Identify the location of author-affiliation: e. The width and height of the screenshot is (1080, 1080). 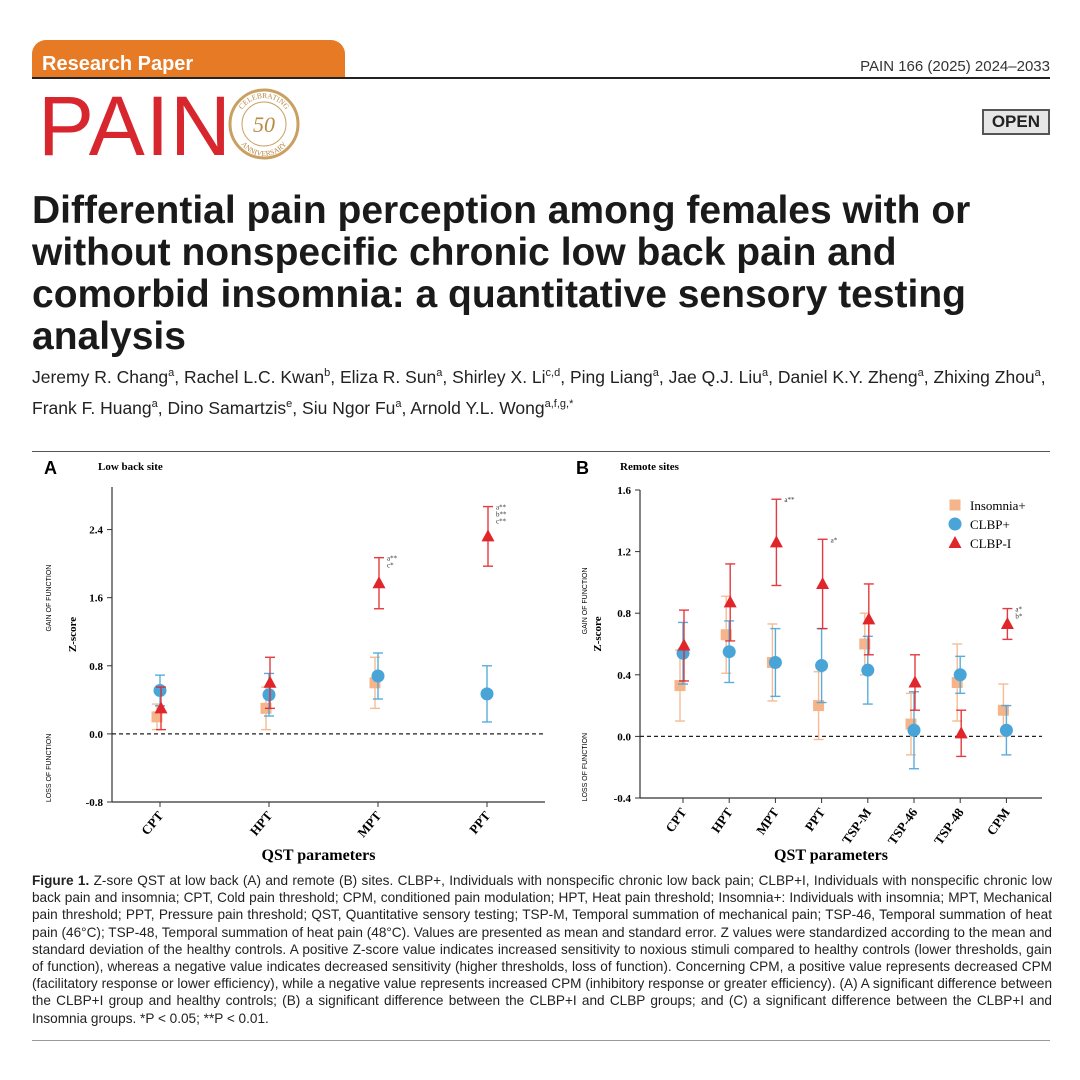
(289, 403).